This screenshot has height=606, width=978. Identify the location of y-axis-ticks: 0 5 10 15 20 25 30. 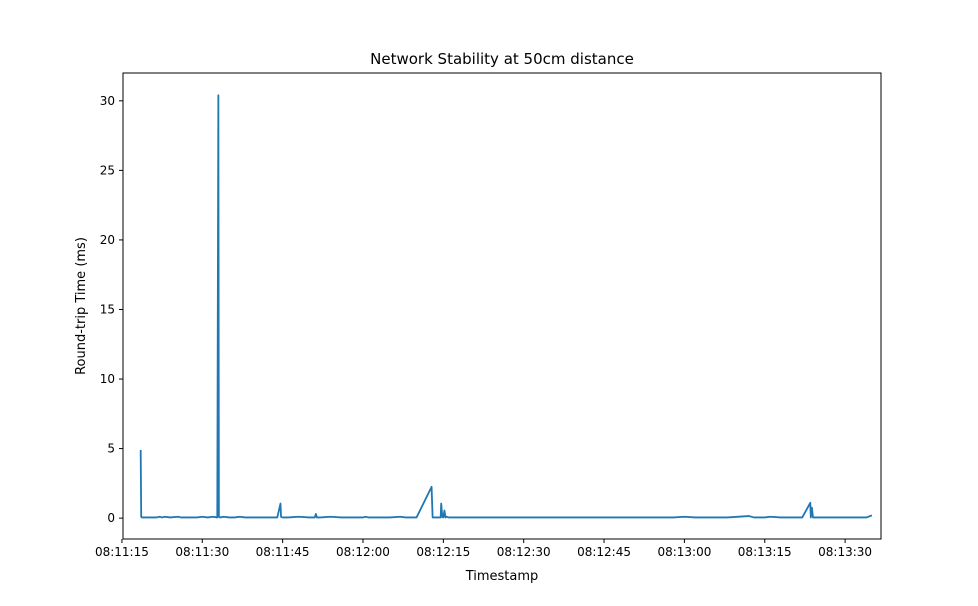
(111, 309).